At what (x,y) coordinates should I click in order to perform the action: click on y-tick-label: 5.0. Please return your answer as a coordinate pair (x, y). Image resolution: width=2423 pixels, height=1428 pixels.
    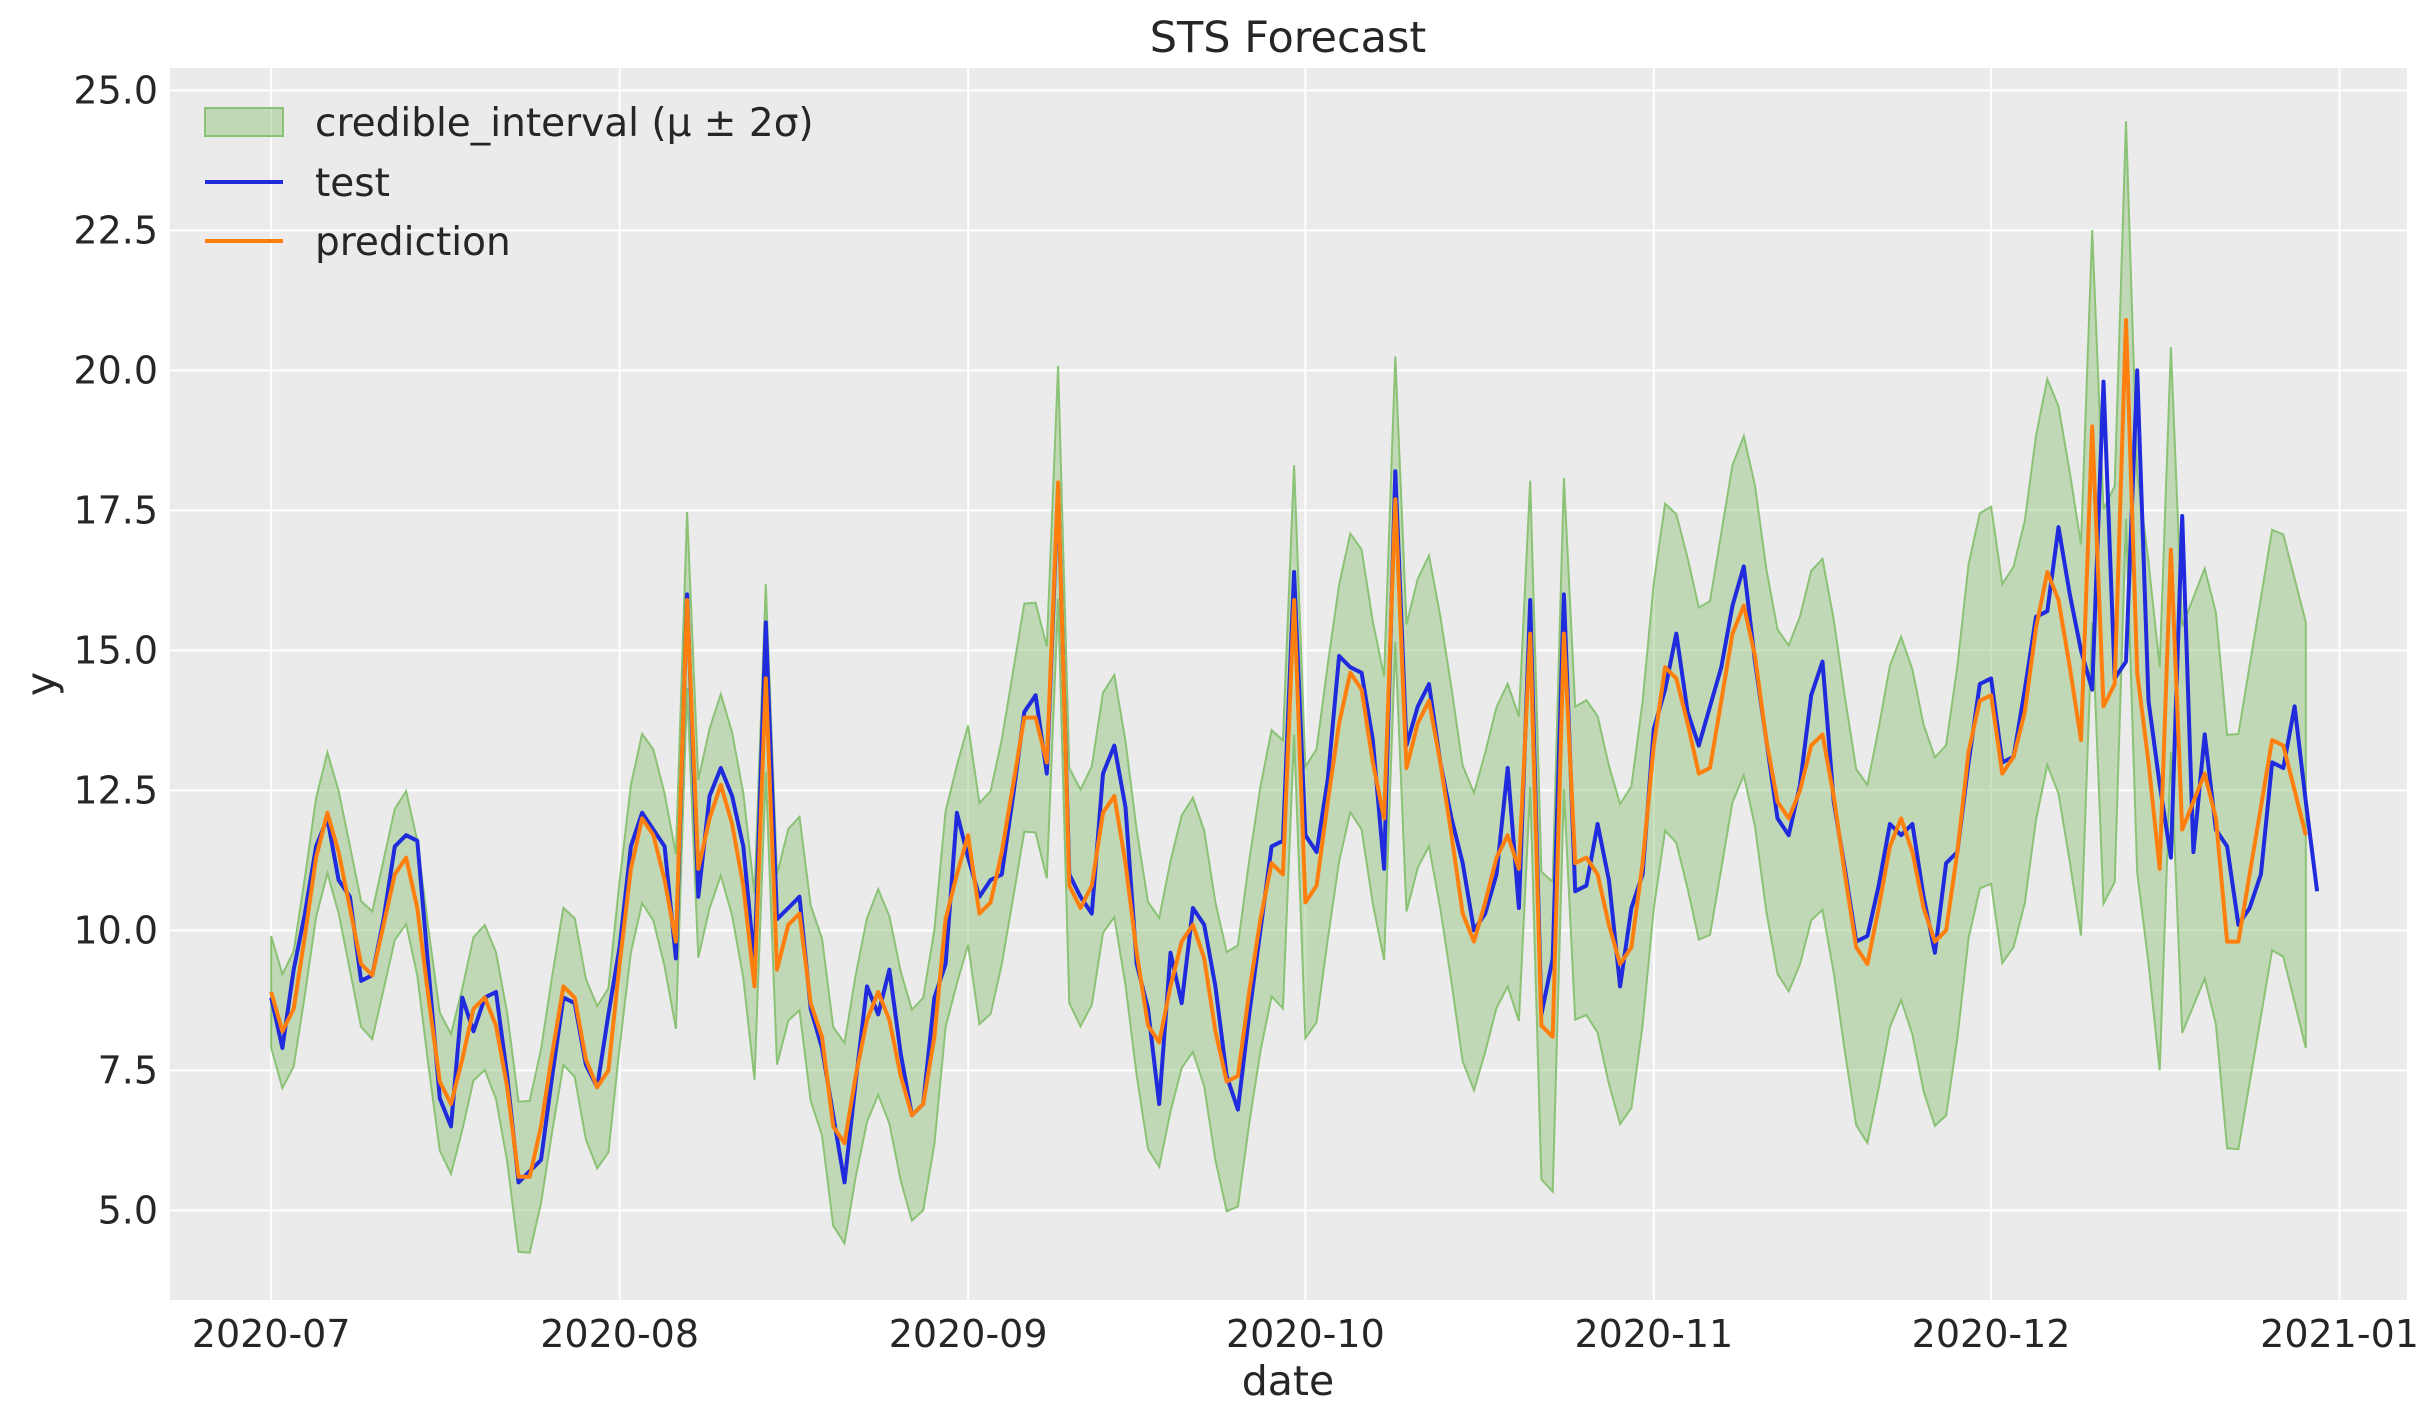
    Looking at the image, I should click on (128, 1210).